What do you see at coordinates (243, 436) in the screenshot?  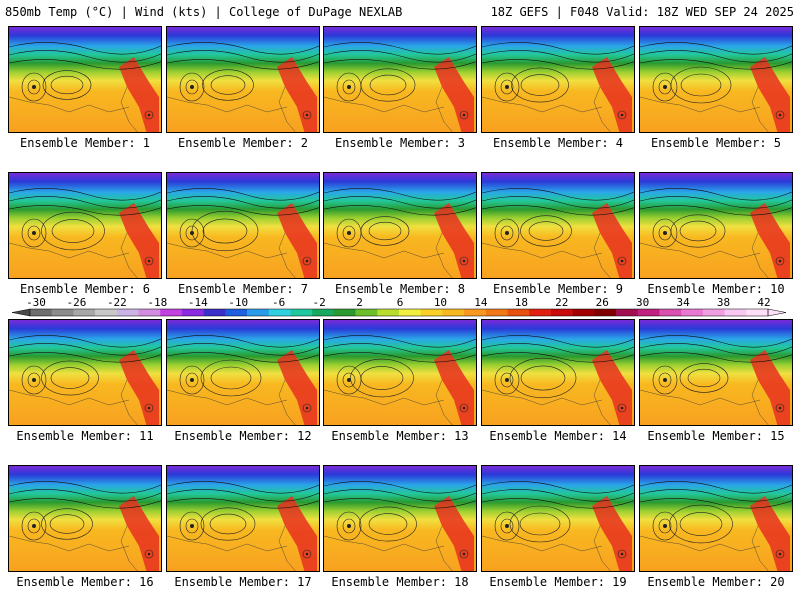 I see `member-label: Ensemble Member: 12` at bounding box center [243, 436].